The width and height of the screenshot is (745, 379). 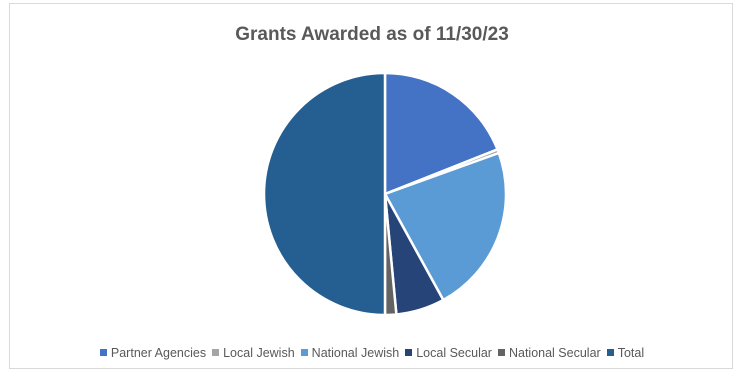 I want to click on legend-label: National Jewish, so click(x=355, y=353).